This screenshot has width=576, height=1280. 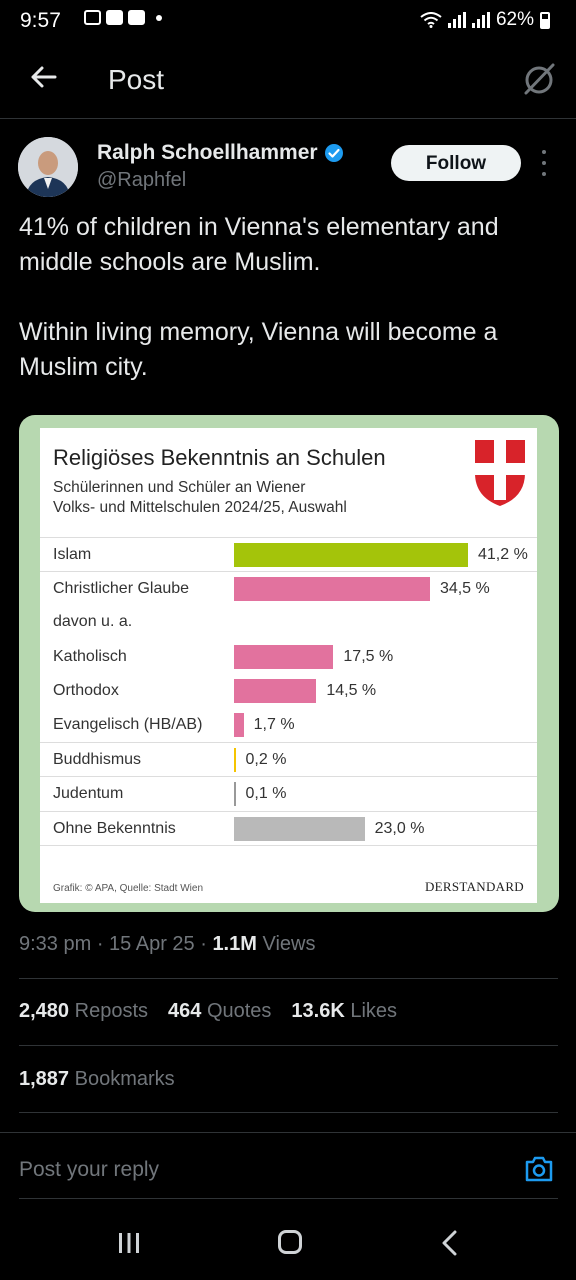 What do you see at coordinates (219, 457) in the screenshot?
I see `chart-title: Religiöses Bekenntnis an Schulen` at bounding box center [219, 457].